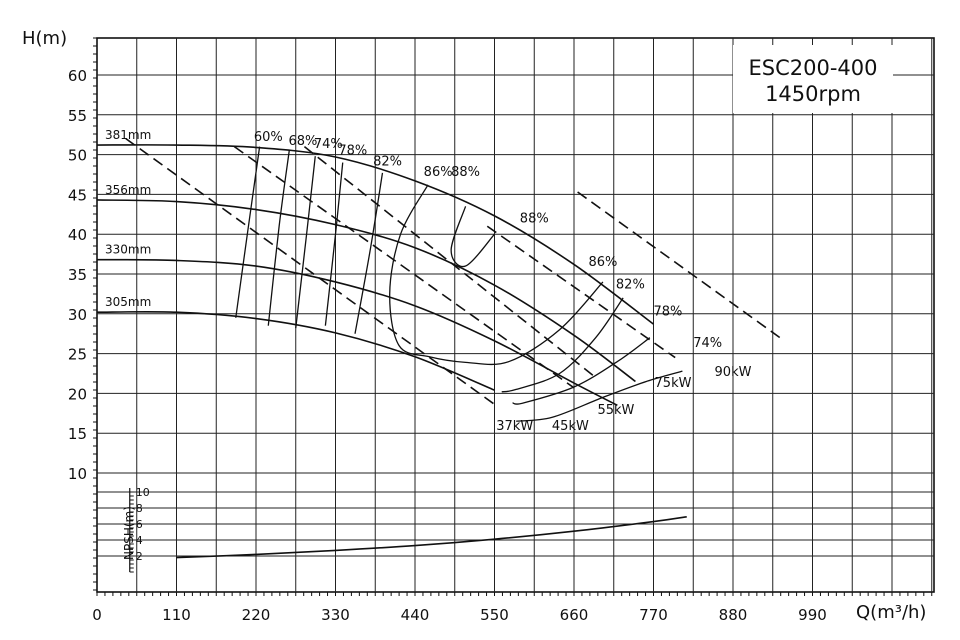 The height and width of the screenshot is (640, 960). Describe the element at coordinates (77, 315) in the screenshot. I see `y-tick-label: 30` at that location.